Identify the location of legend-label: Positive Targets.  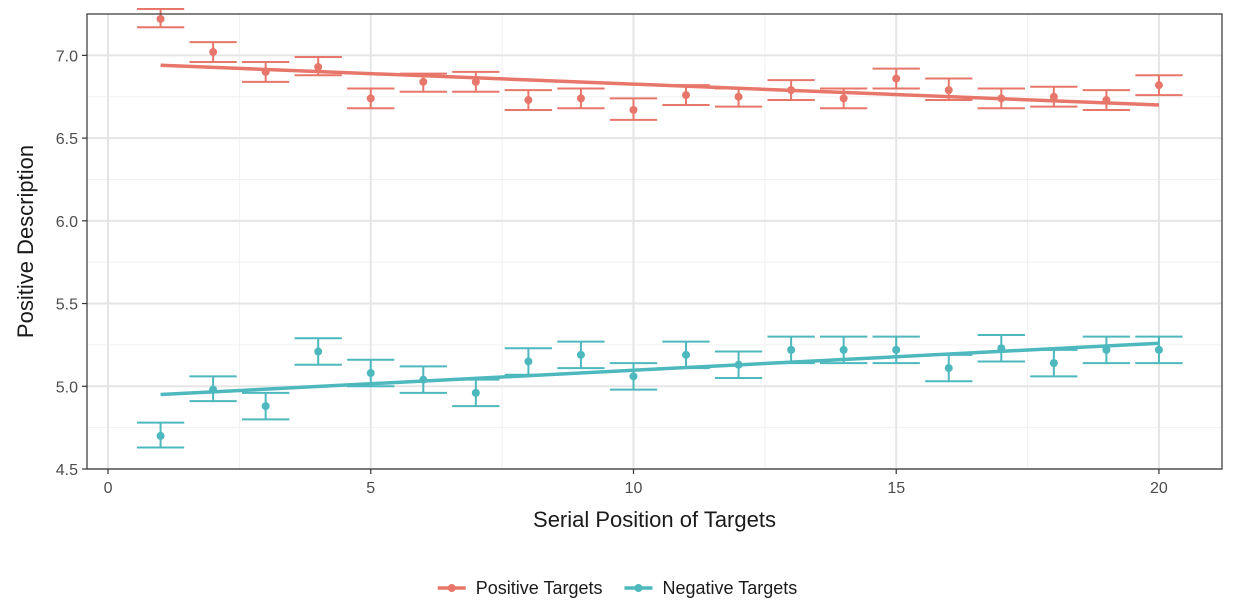
(539, 588).